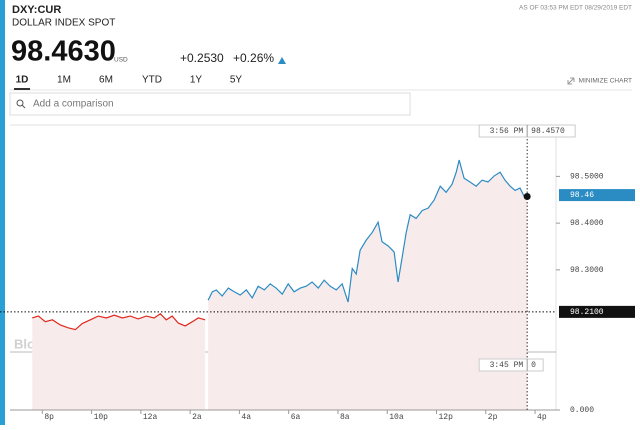  Describe the element at coordinates (119, 361) in the screenshot. I see `area` at that location.